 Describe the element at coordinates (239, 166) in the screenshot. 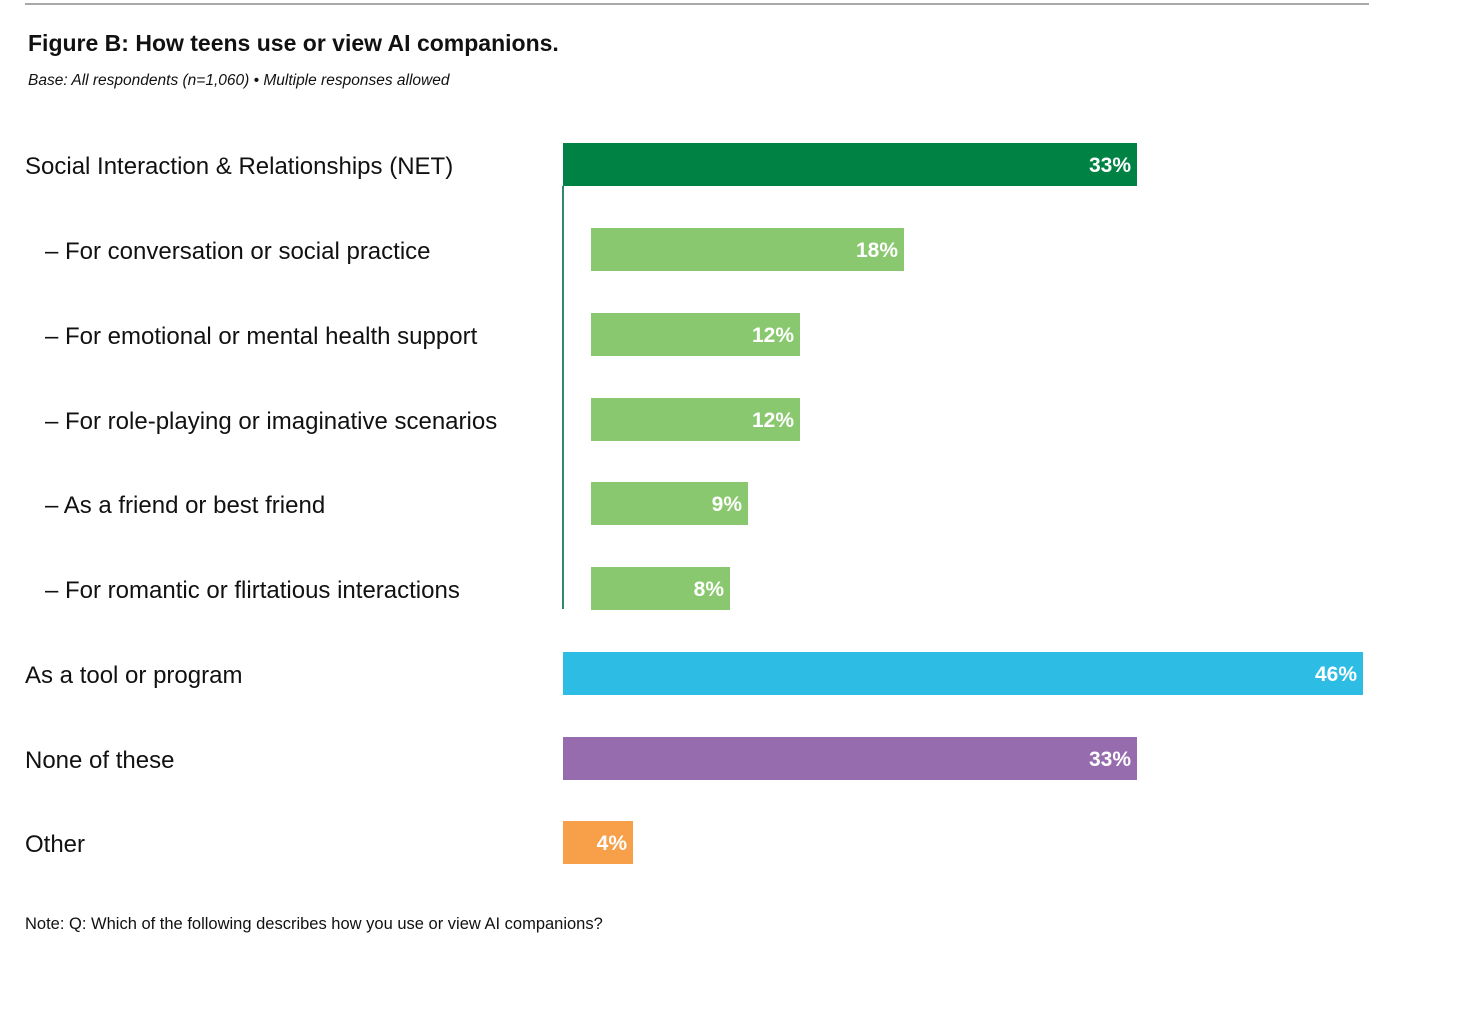

I see `category-label: Social Interaction & Relationships (NET)` at that location.